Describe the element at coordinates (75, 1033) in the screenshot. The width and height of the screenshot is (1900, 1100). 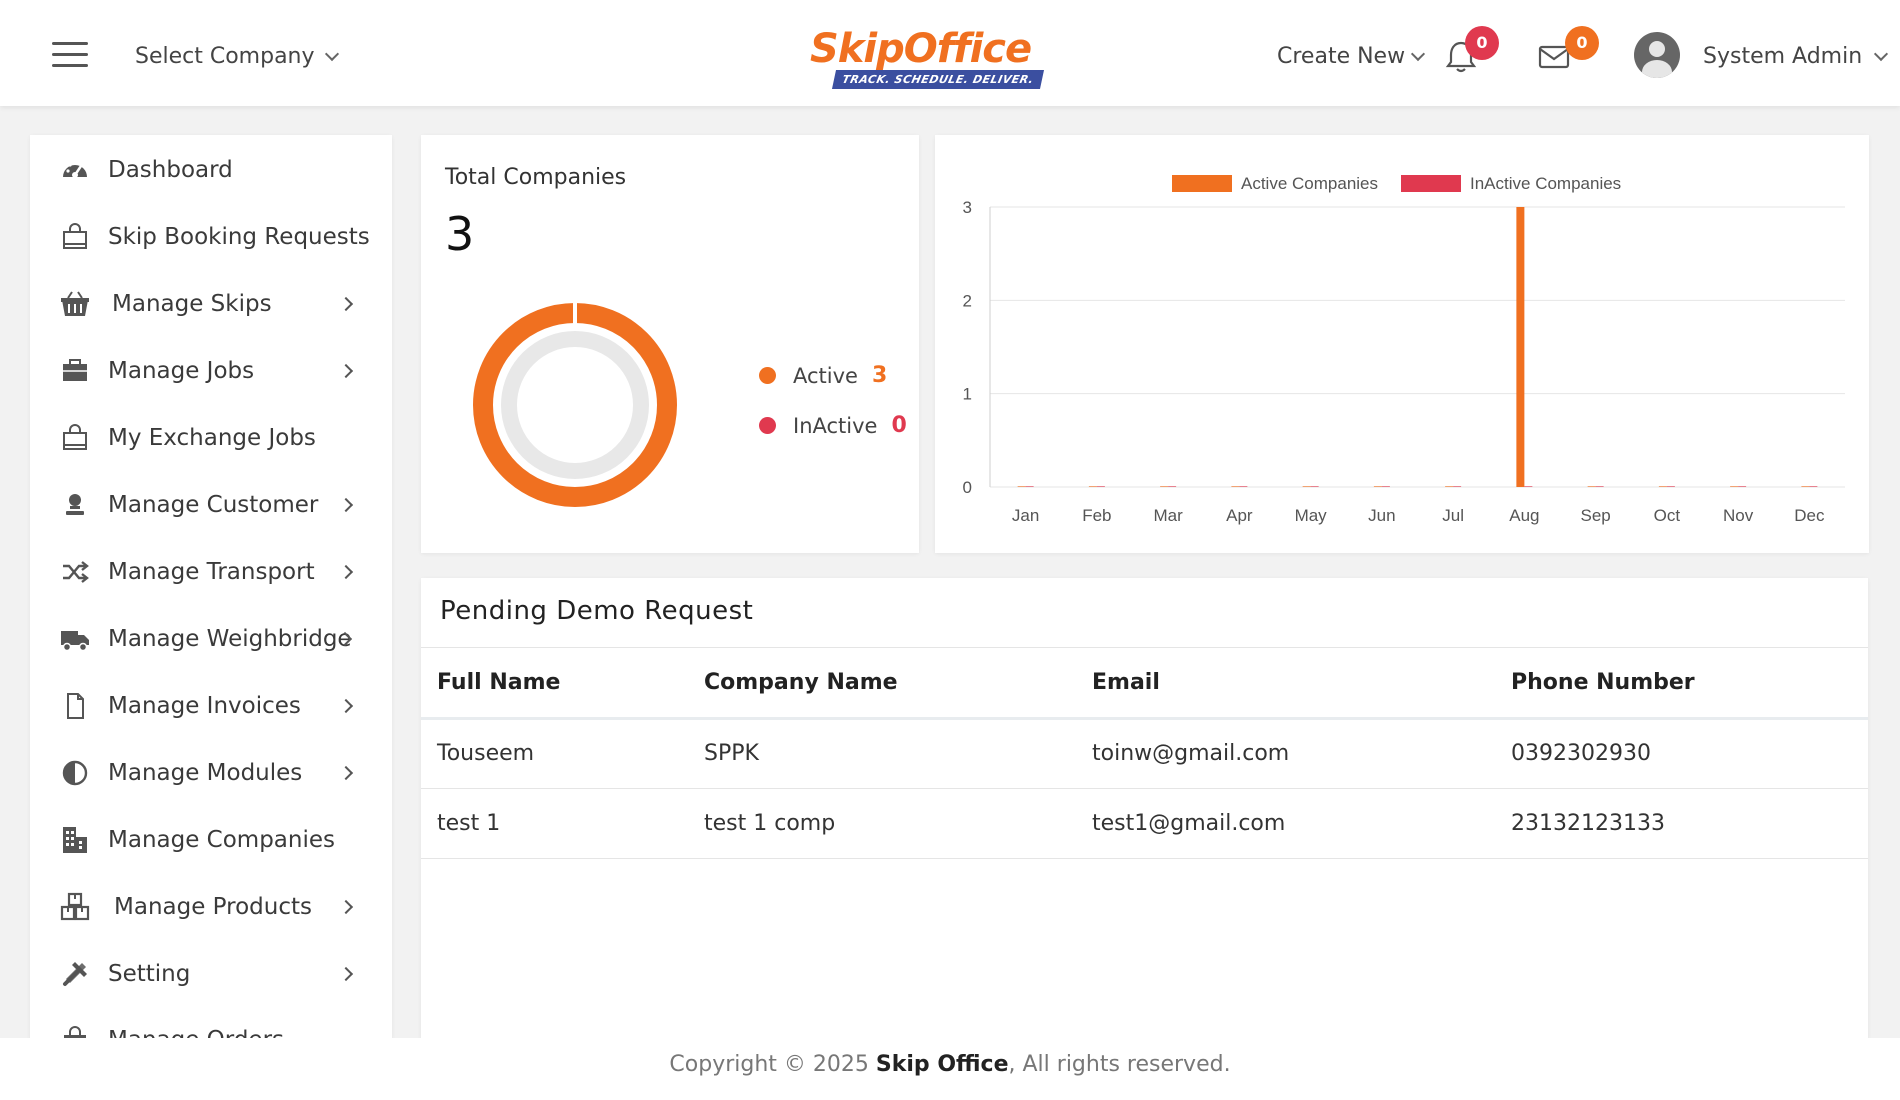
I see `bag-icon` at that location.